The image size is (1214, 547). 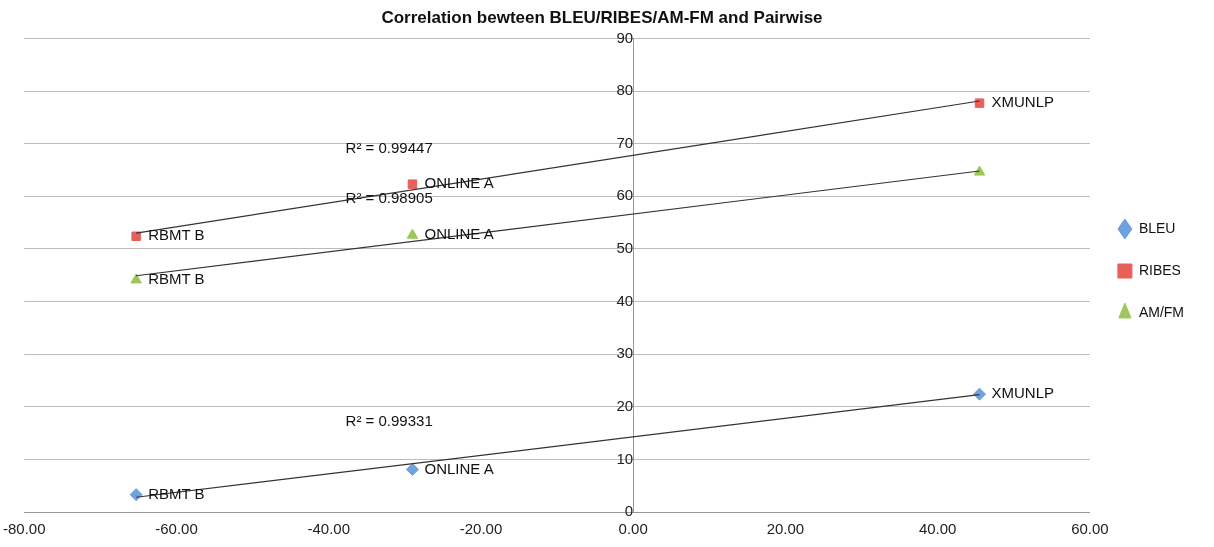 What do you see at coordinates (1157, 227) in the screenshot?
I see `legend-label: BLEU` at bounding box center [1157, 227].